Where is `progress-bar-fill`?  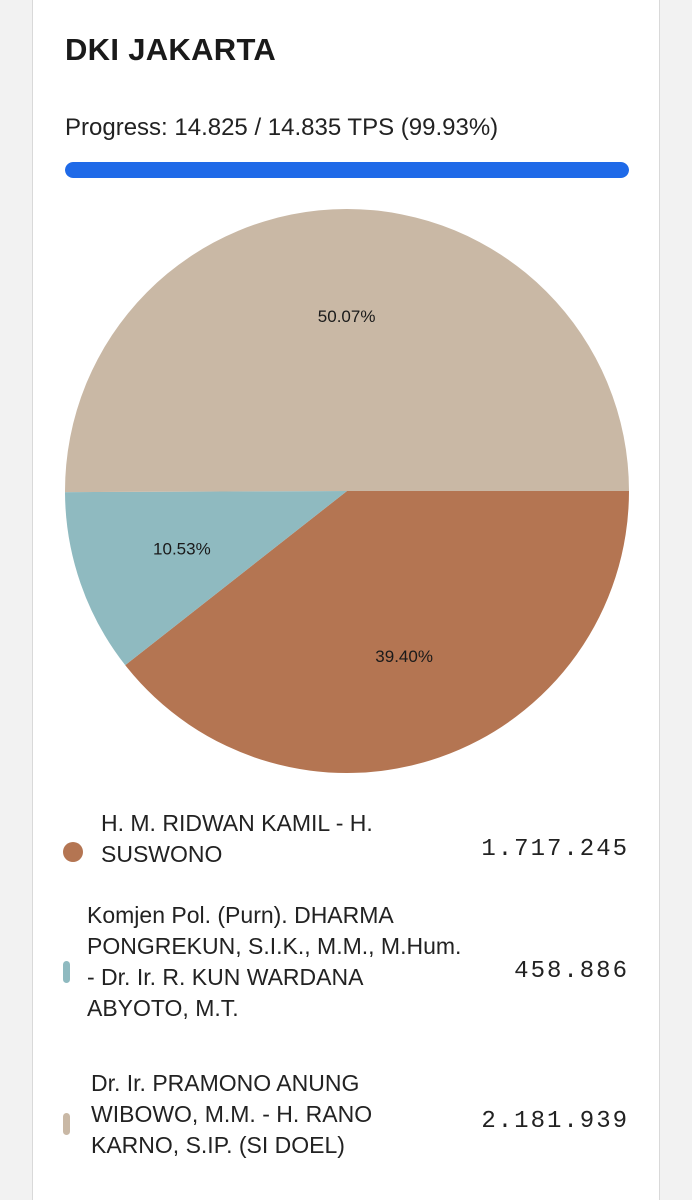 progress-bar-fill is located at coordinates (347, 170).